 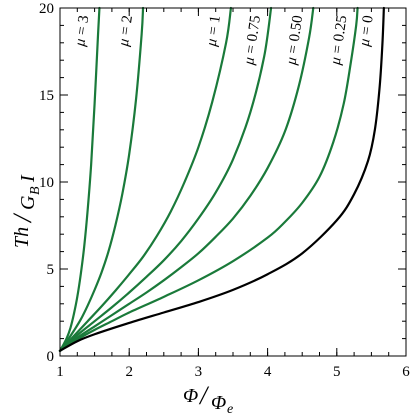 What do you see at coordinates (28, 202) in the screenshot?
I see `y-label-denominator: G` at bounding box center [28, 202].